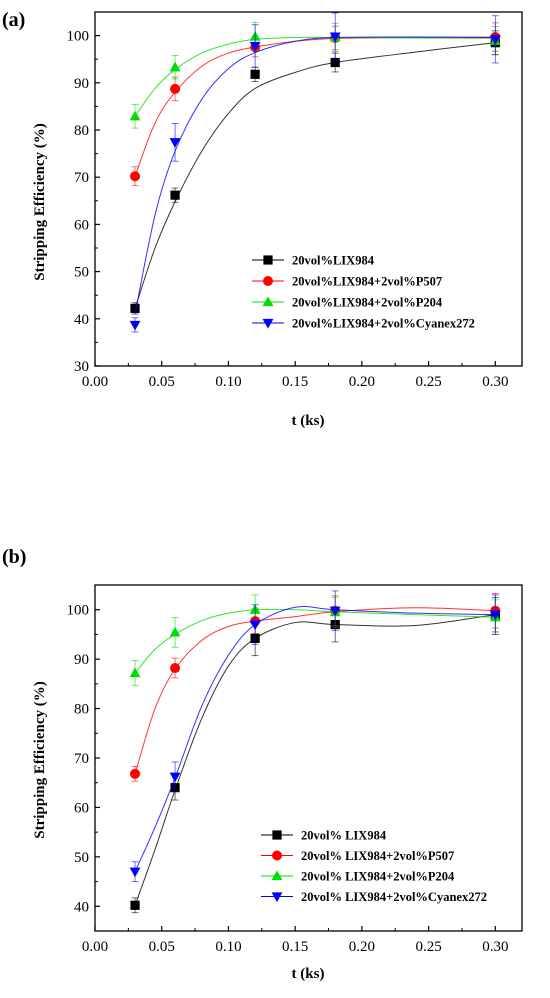 The height and width of the screenshot is (998, 550). What do you see at coordinates (378, 877) in the screenshot?
I see `legend-label: 20vol% LIX984+2vol%P204` at bounding box center [378, 877].